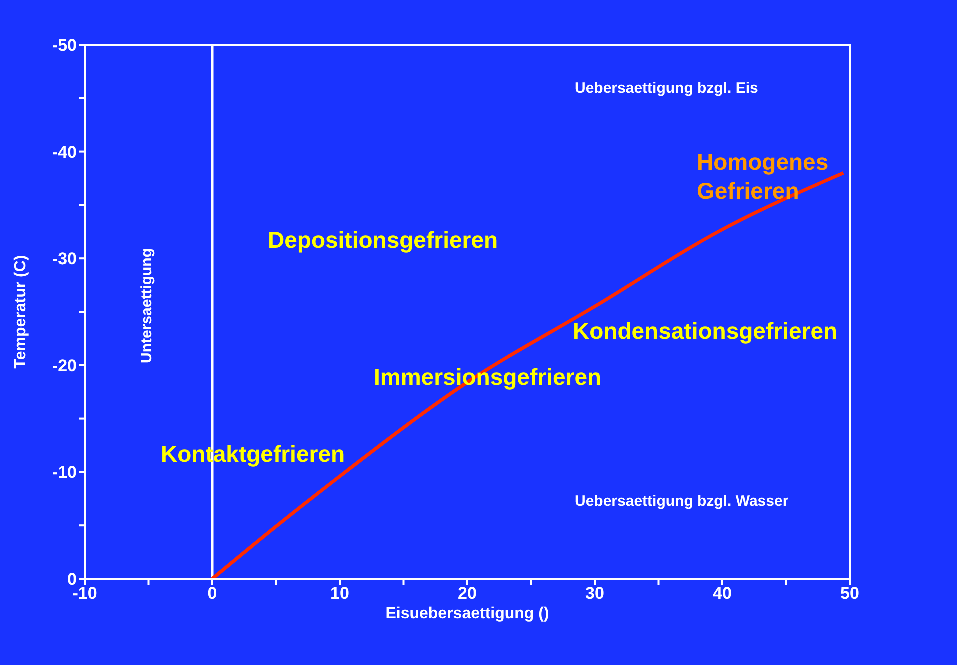 This screenshot has height=665, width=957. I want to click on annotation: Depositionsgefrieren, so click(383, 240).